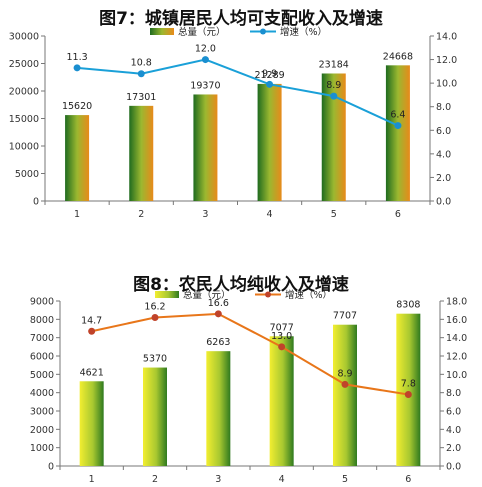 This screenshot has width=482, height=487. Describe the element at coordinates (443, 107) in the screenshot. I see `chart-1-y2-tick-label: 8.0` at that location.